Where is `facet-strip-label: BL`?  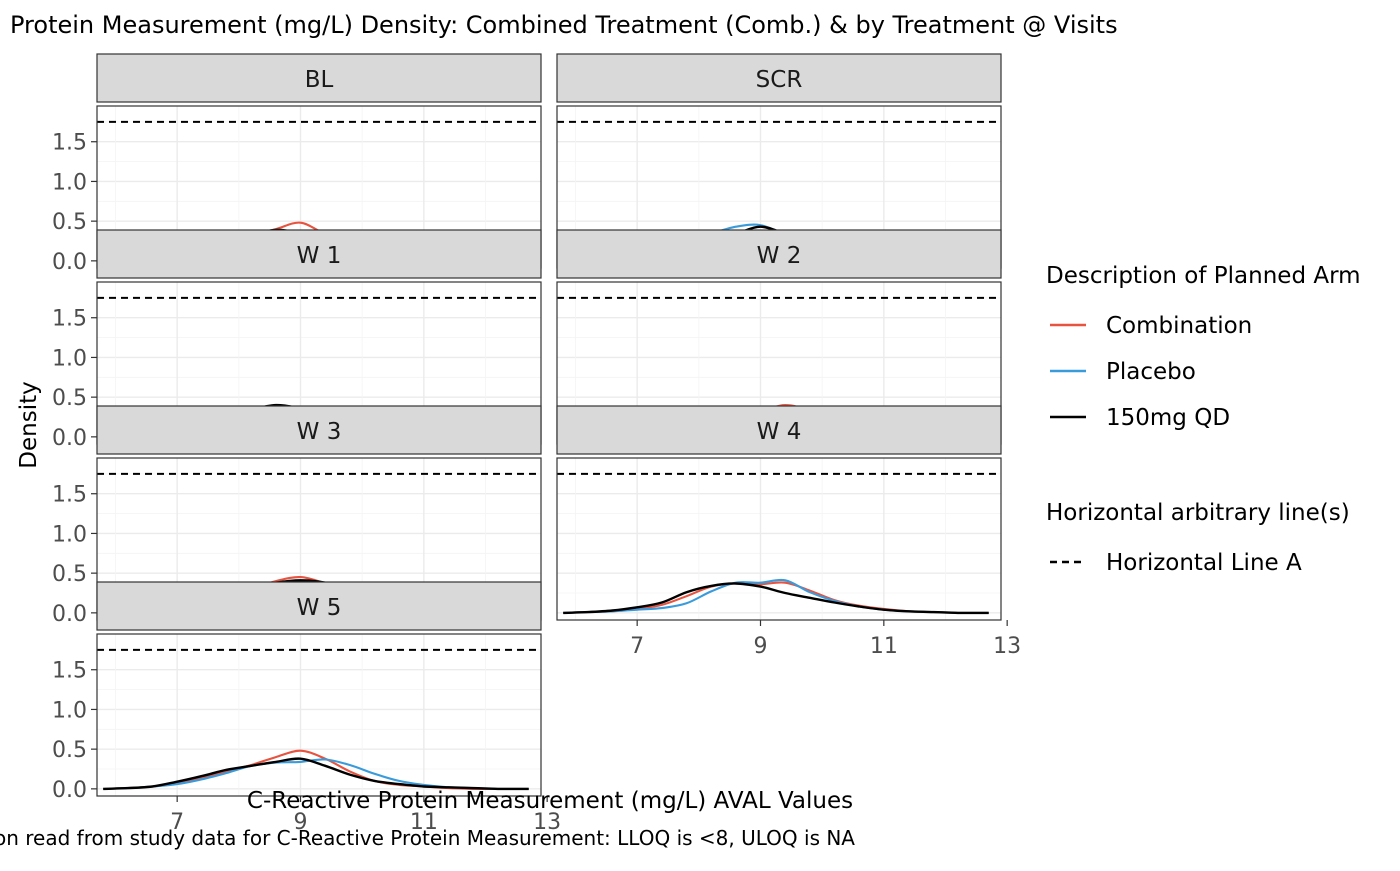
facet-strip-label: BL is located at coordinates (319, 80).